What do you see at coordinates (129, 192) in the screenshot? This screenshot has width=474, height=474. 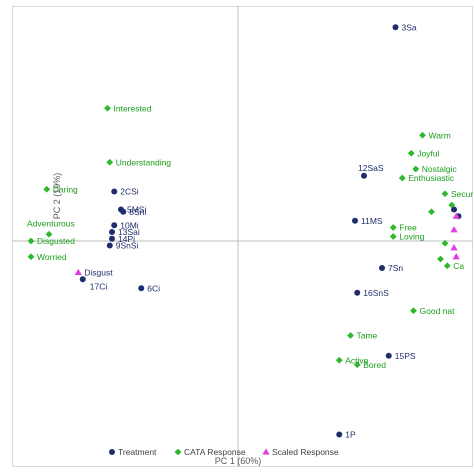 I see `treatment-label-2csi: 2CSi` at bounding box center [129, 192].